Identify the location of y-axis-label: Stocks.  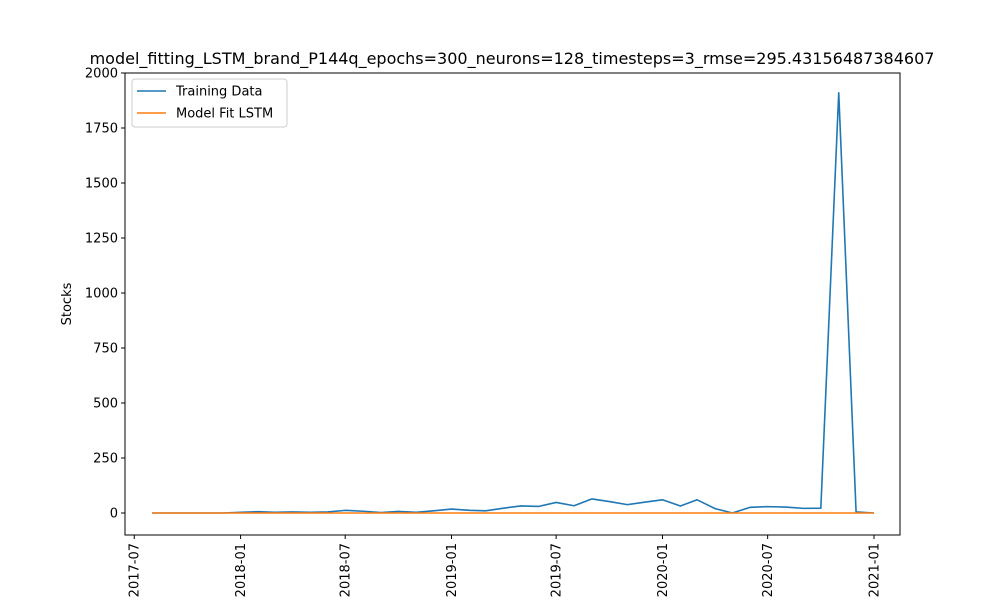
(67, 303).